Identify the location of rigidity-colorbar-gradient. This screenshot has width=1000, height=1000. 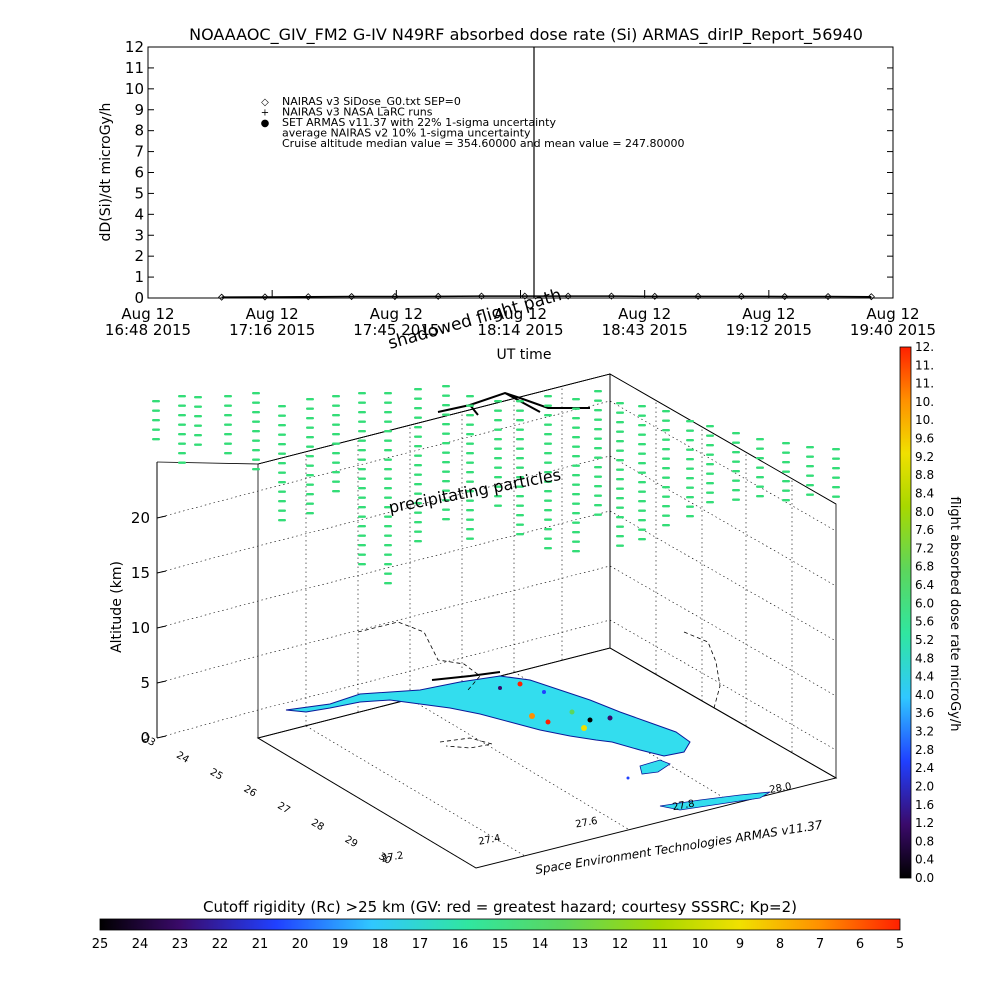
(500, 924).